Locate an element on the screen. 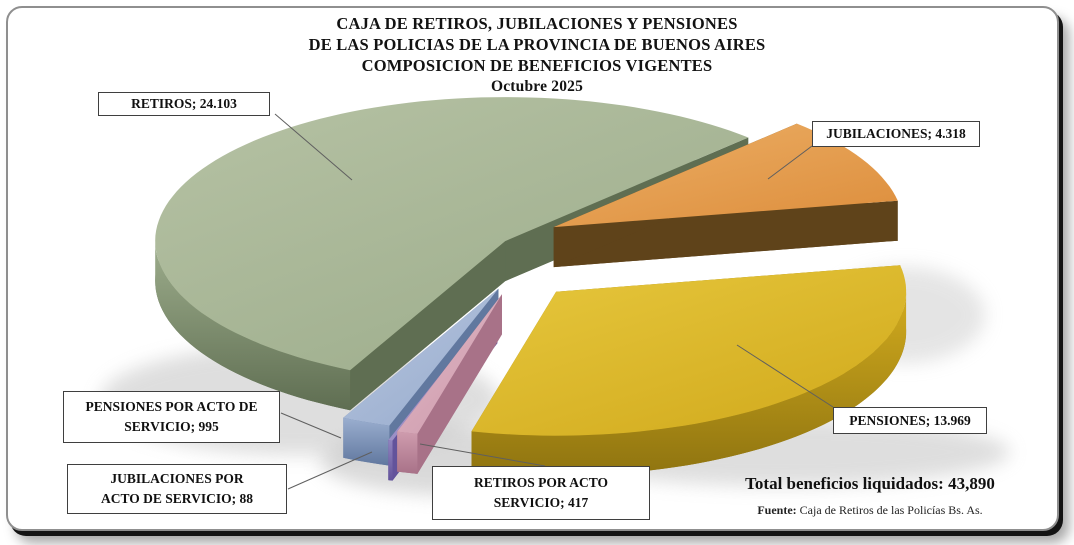 This screenshot has width=1074, height=545. leader-line-jubilaciones-acto is located at coordinates (330, 470).